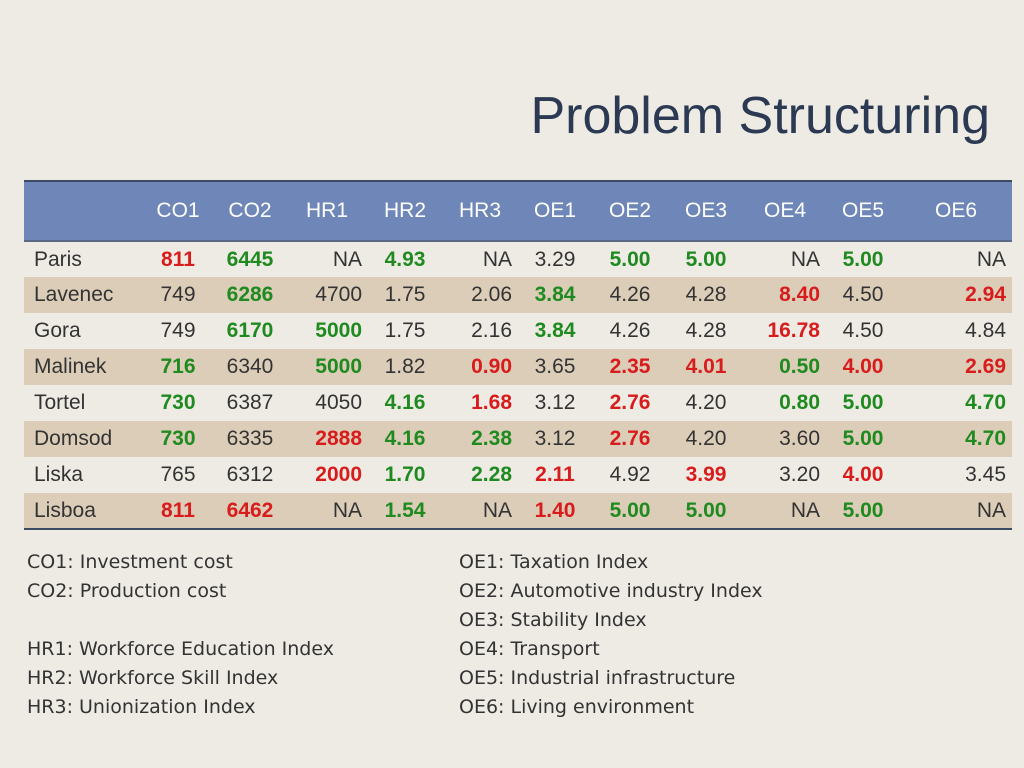 The image size is (1024, 768). What do you see at coordinates (405, 258) in the screenshot?
I see `table-cell: 4.93` at bounding box center [405, 258].